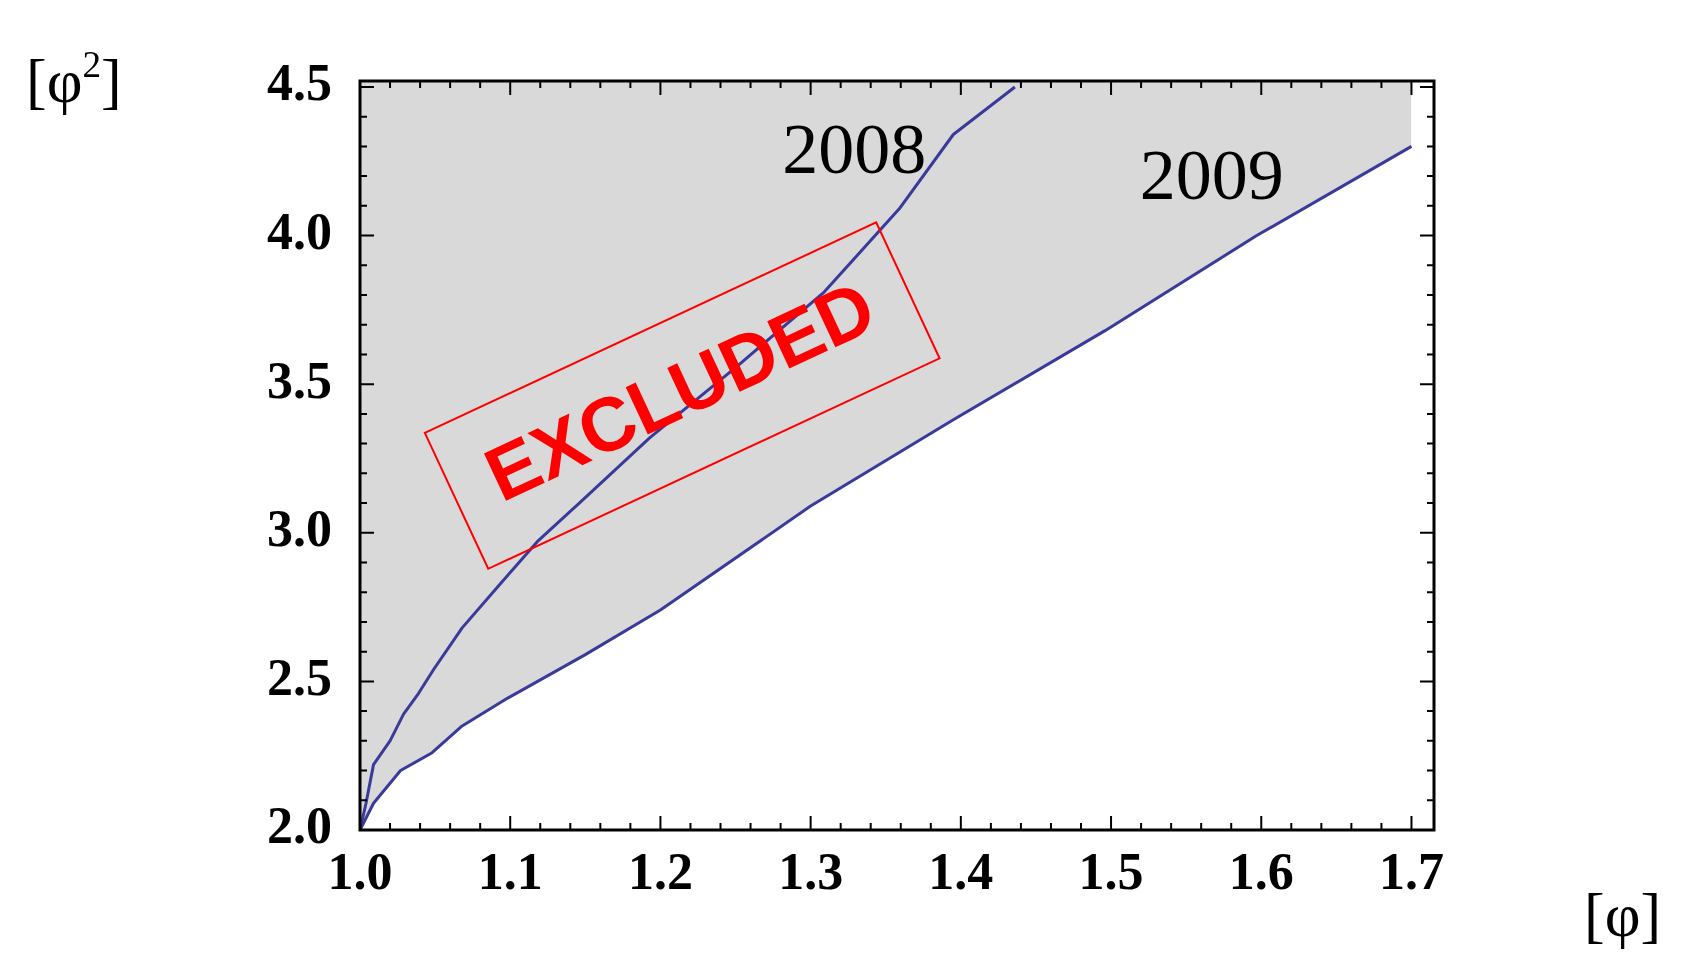 The width and height of the screenshot is (1700, 963). I want to click on x-tick-label: 1.1, so click(510, 871).